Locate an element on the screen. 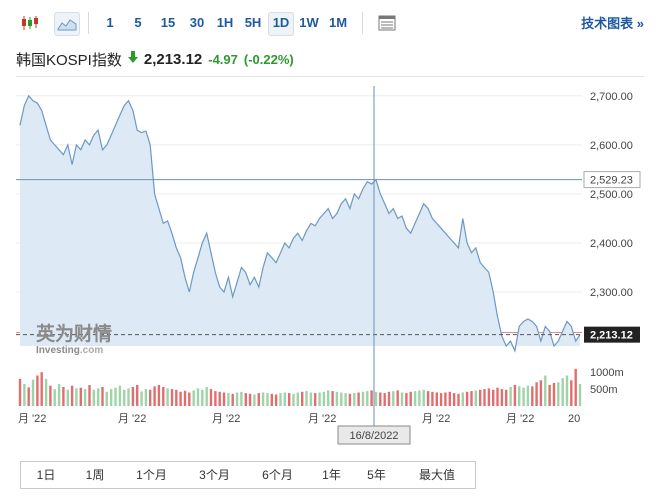  timeframe-1h: 1H is located at coordinates (225, 22).